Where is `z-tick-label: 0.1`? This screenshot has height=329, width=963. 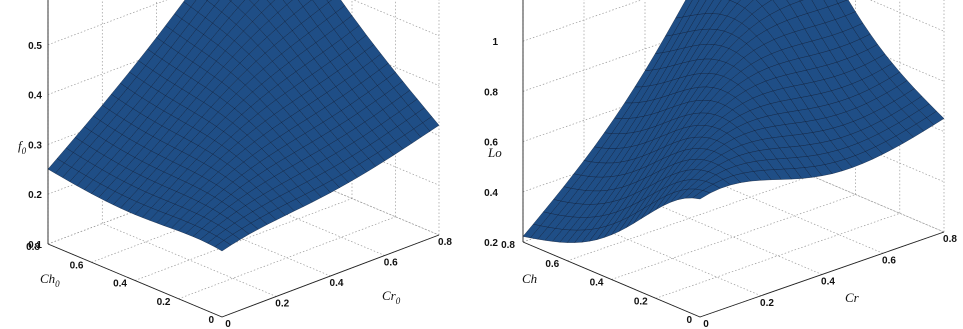
z-tick-label: 0.1 is located at coordinates (35, 245).